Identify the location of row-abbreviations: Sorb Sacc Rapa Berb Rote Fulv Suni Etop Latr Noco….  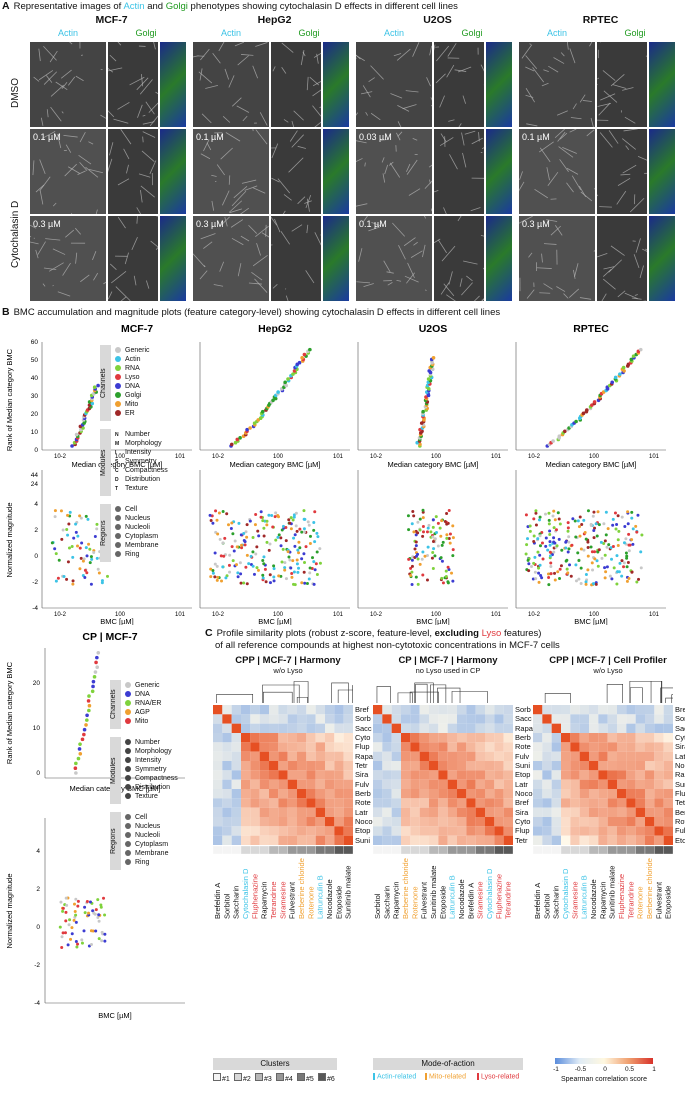
(524, 775).